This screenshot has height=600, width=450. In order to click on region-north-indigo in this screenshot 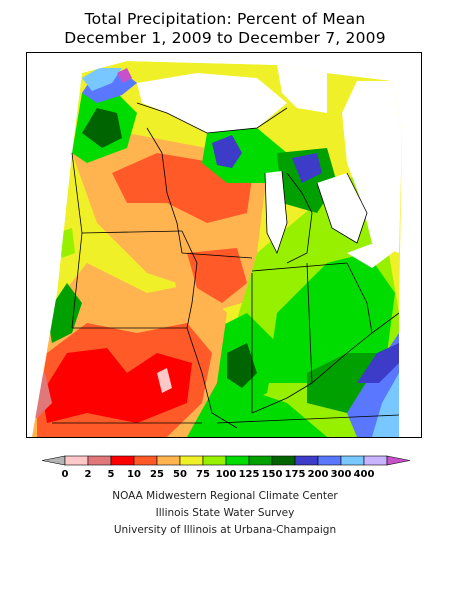, I will do `click(227, 151)`.